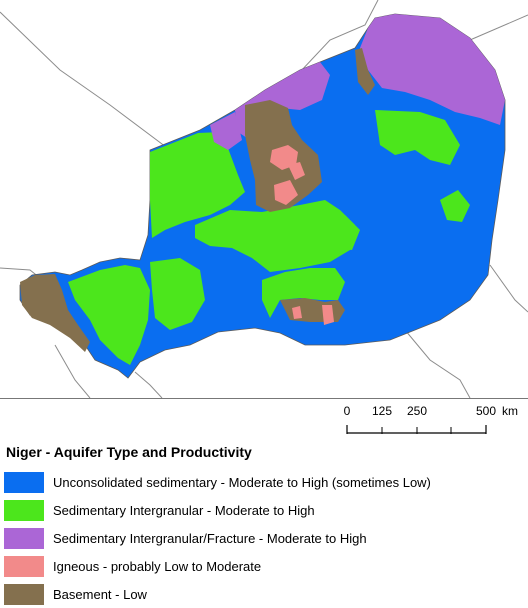 Image resolution: width=528 pixels, height=608 pixels. What do you see at coordinates (417, 411) in the screenshot?
I see `scale-tick-label-250: 250` at bounding box center [417, 411].